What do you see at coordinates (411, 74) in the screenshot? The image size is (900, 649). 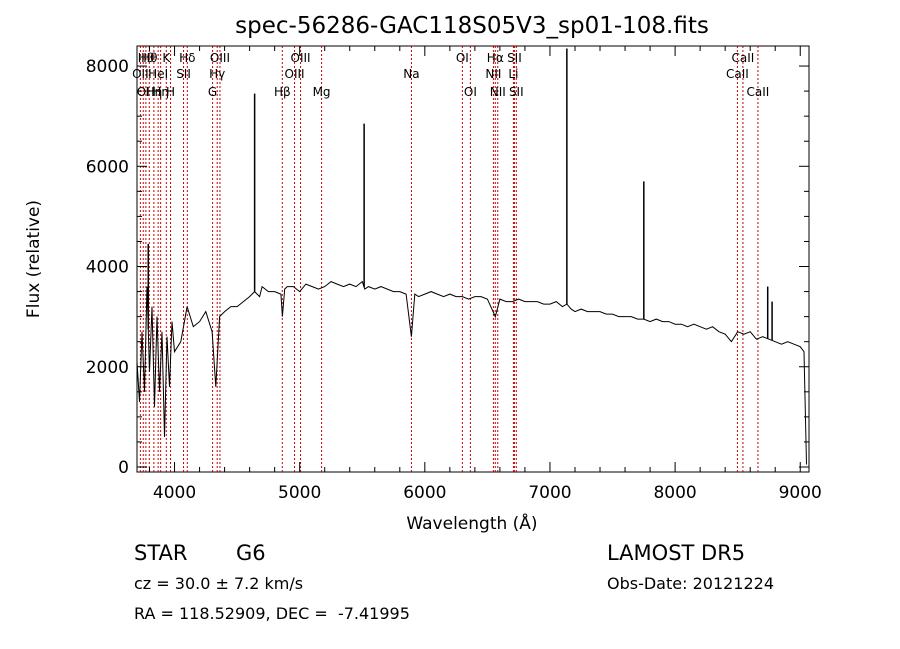 I see `line-marker-label: Na` at bounding box center [411, 74].